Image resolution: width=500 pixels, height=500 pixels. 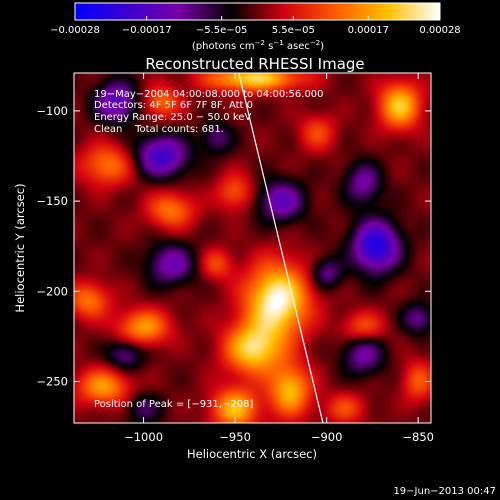 I want to click on x-axis-title: Heliocentric X (arcsec), so click(x=252, y=454).